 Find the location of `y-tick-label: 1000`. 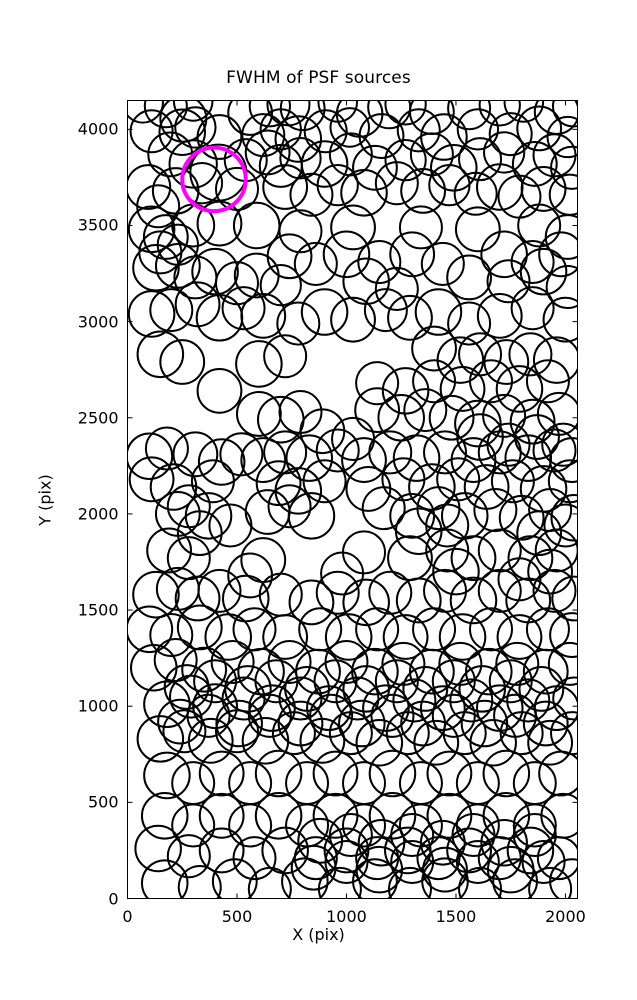

y-tick-label: 1000 is located at coordinates (98, 706).